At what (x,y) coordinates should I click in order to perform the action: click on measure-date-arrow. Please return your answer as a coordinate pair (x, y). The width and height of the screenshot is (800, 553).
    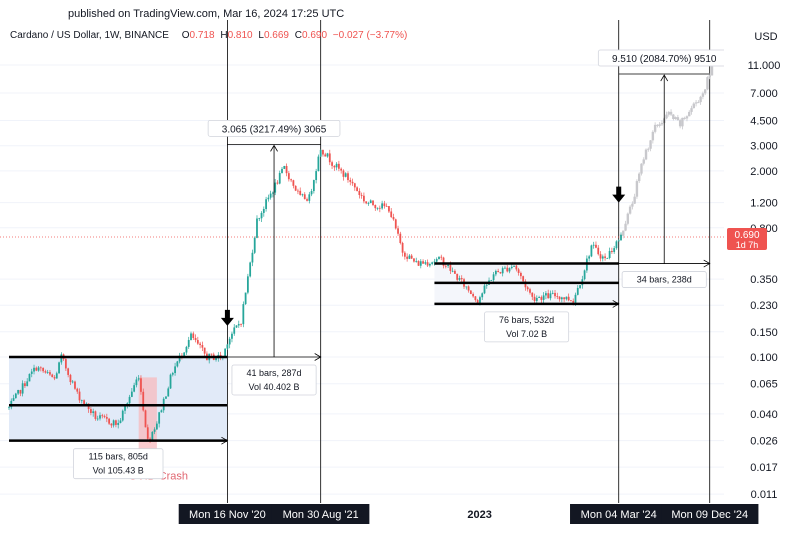
    Looking at the image, I should click on (616, 304).